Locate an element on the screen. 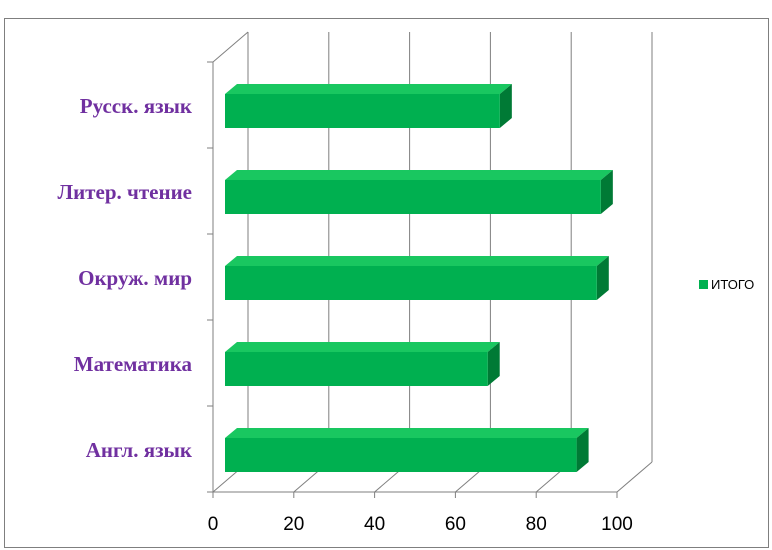 The width and height of the screenshot is (772, 550). legend-label: ИТОГО is located at coordinates (732, 284).